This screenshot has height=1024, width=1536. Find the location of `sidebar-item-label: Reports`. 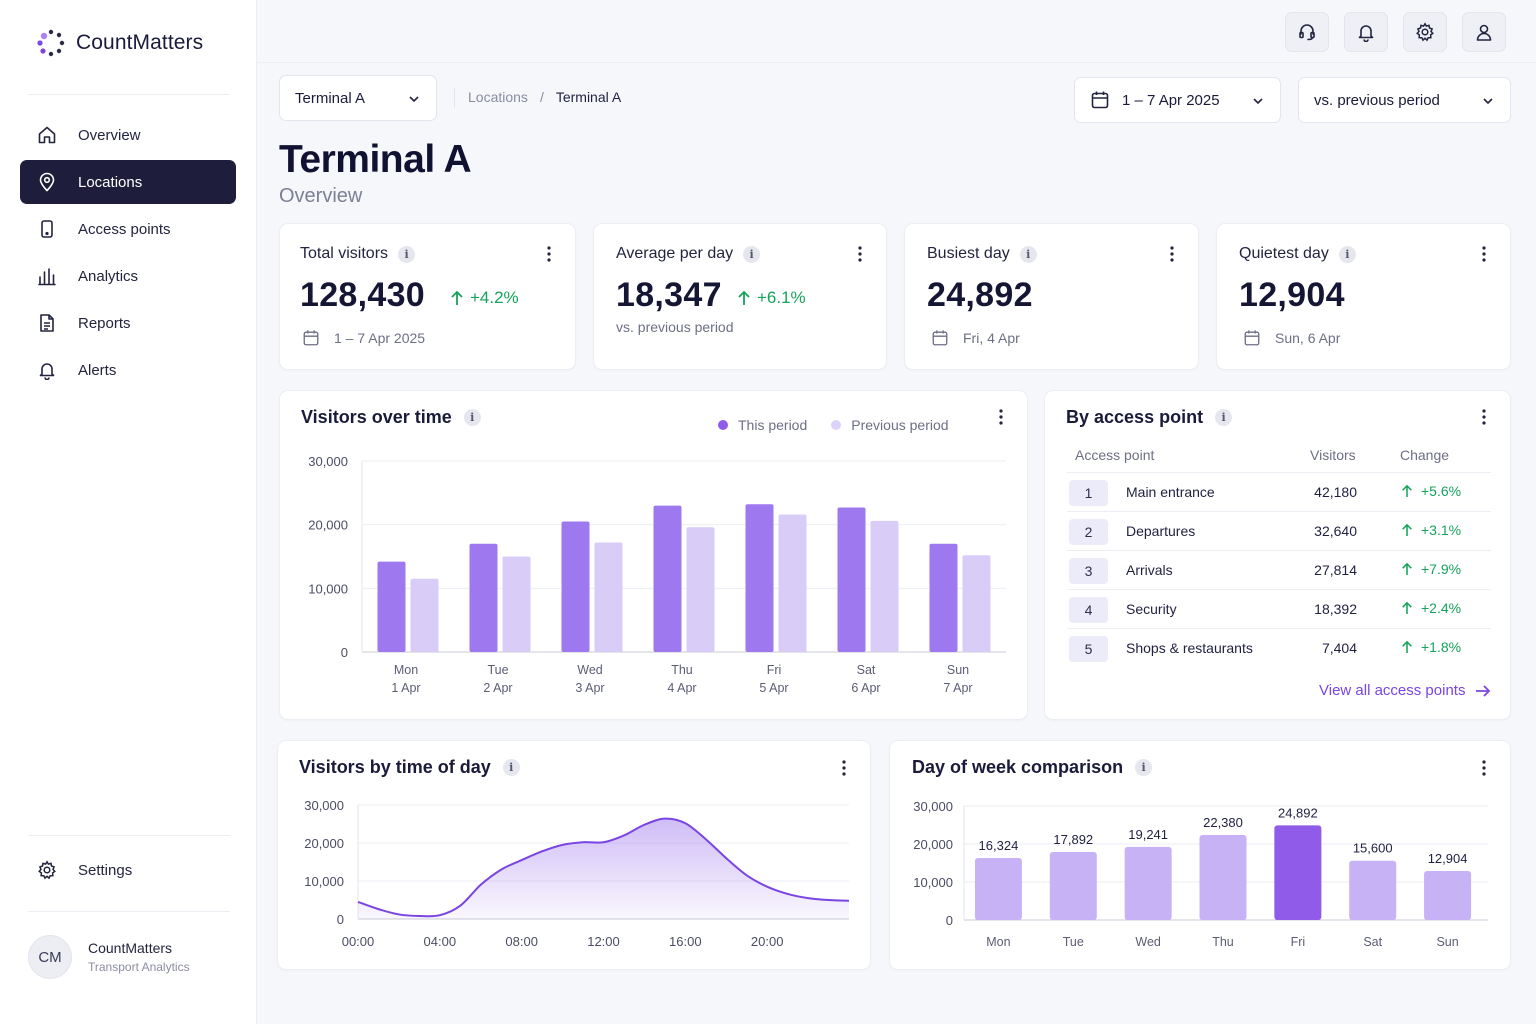

sidebar-item-label: Reports is located at coordinates (104, 323).